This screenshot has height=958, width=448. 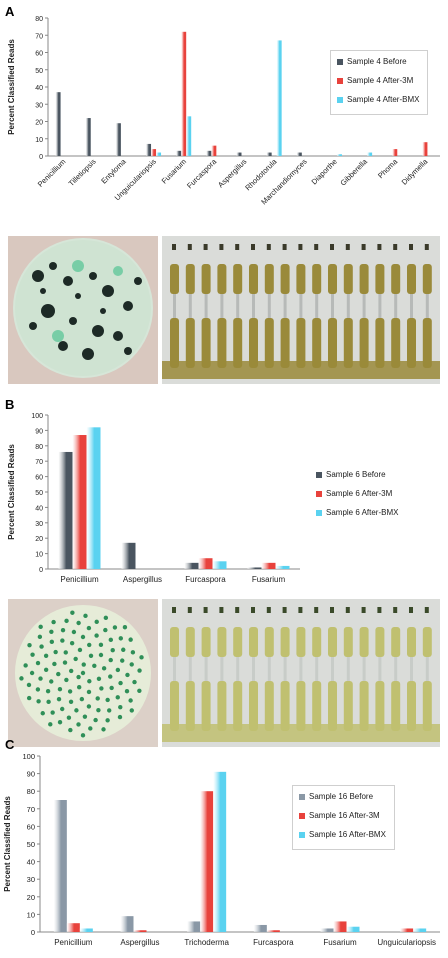 What do you see at coordinates (205, 563) in the screenshot?
I see `bar-sample-6-after-3m-furcaspora` at bounding box center [205, 563].